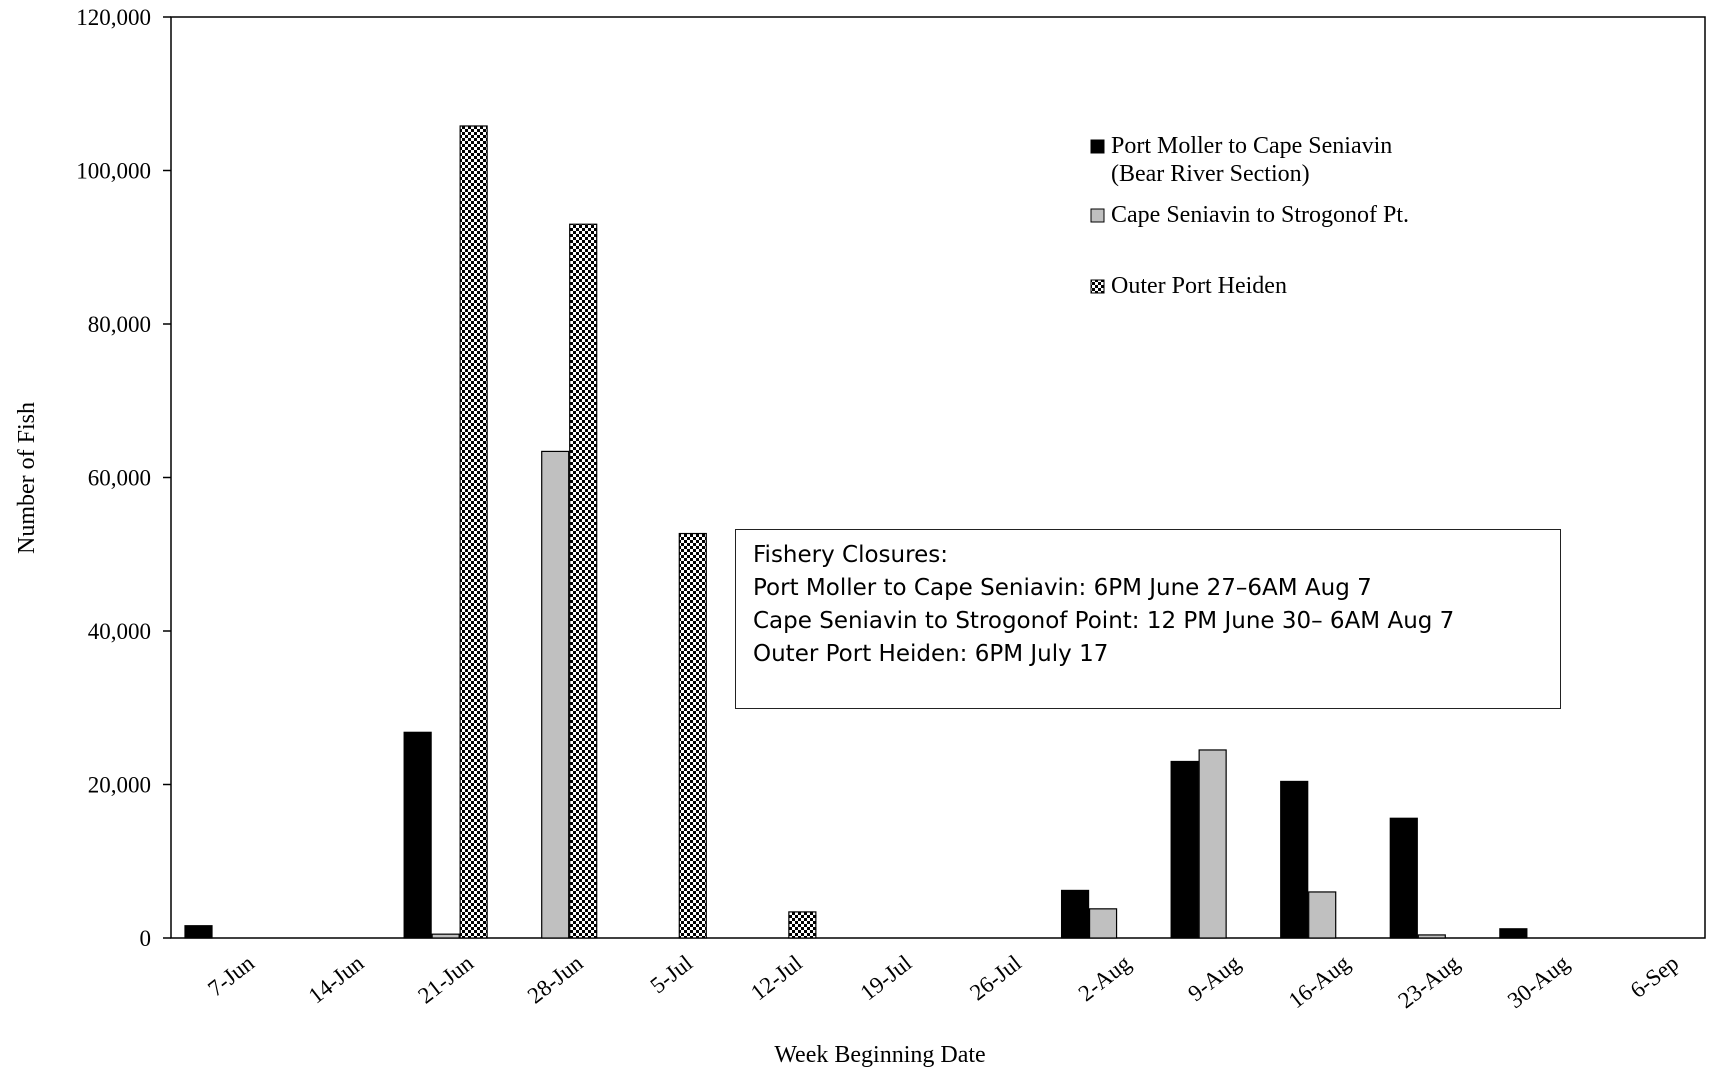  Describe the element at coordinates (886, 977) in the screenshot. I see `x-tick-label: 19-Jul` at that location.